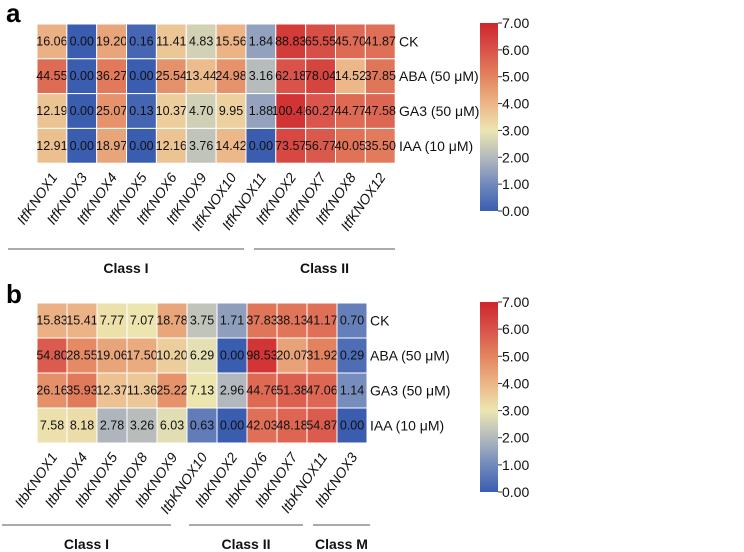 The image size is (744, 552). I want to click on row-label: ABA (50 μM), so click(410, 356).